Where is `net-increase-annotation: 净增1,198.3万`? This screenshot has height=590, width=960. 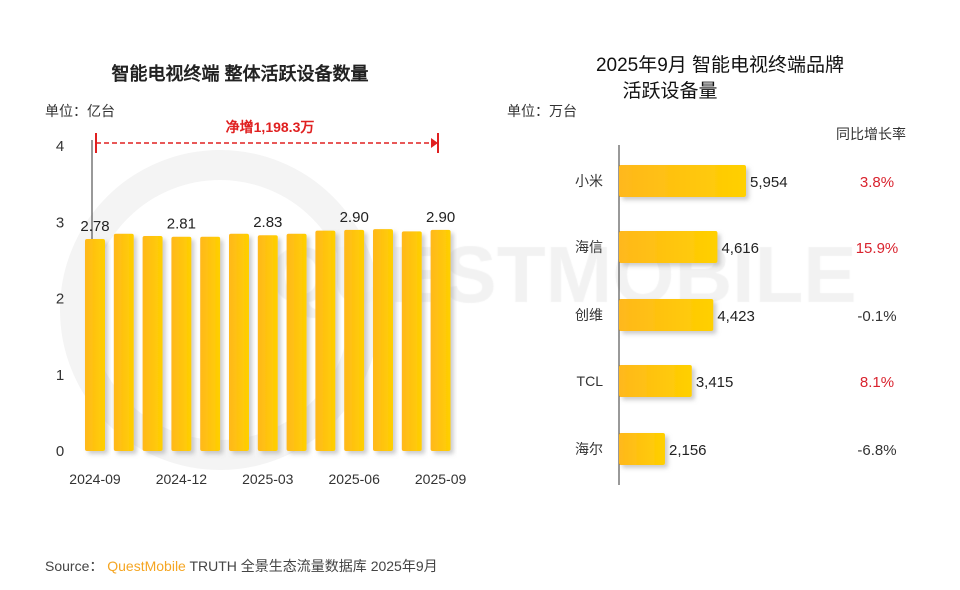
net-increase-annotation: 净增1,198.3万 is located at coordinates (270, 127).